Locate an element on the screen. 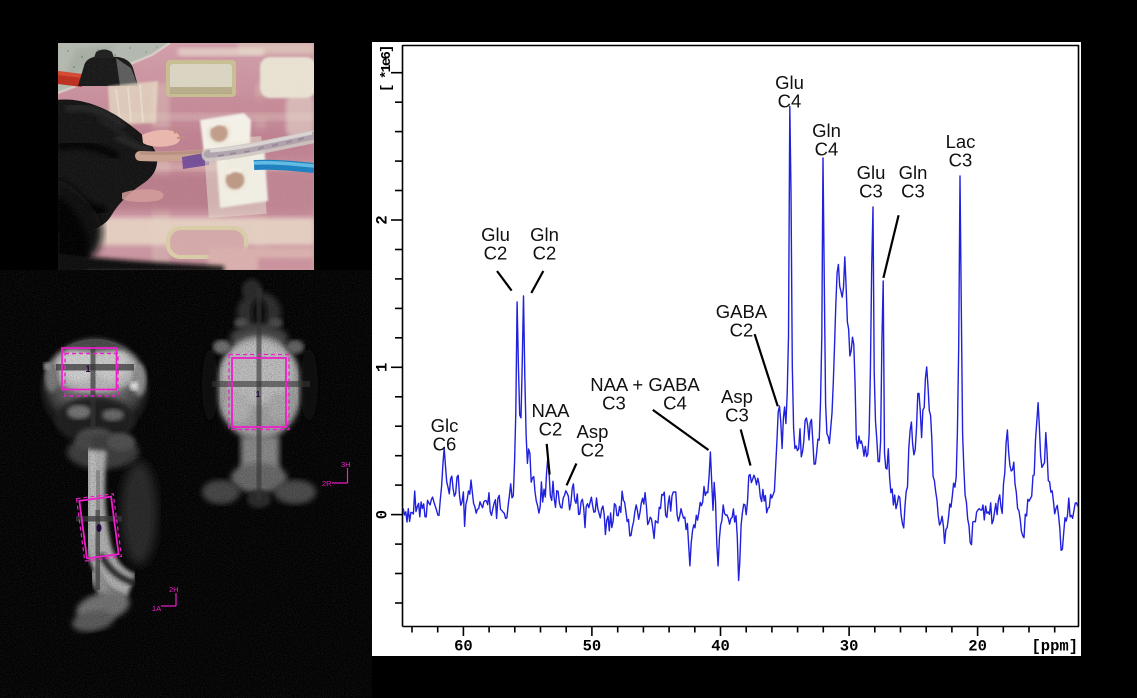  svg-text: 3H is located at coordinates (346, 464).